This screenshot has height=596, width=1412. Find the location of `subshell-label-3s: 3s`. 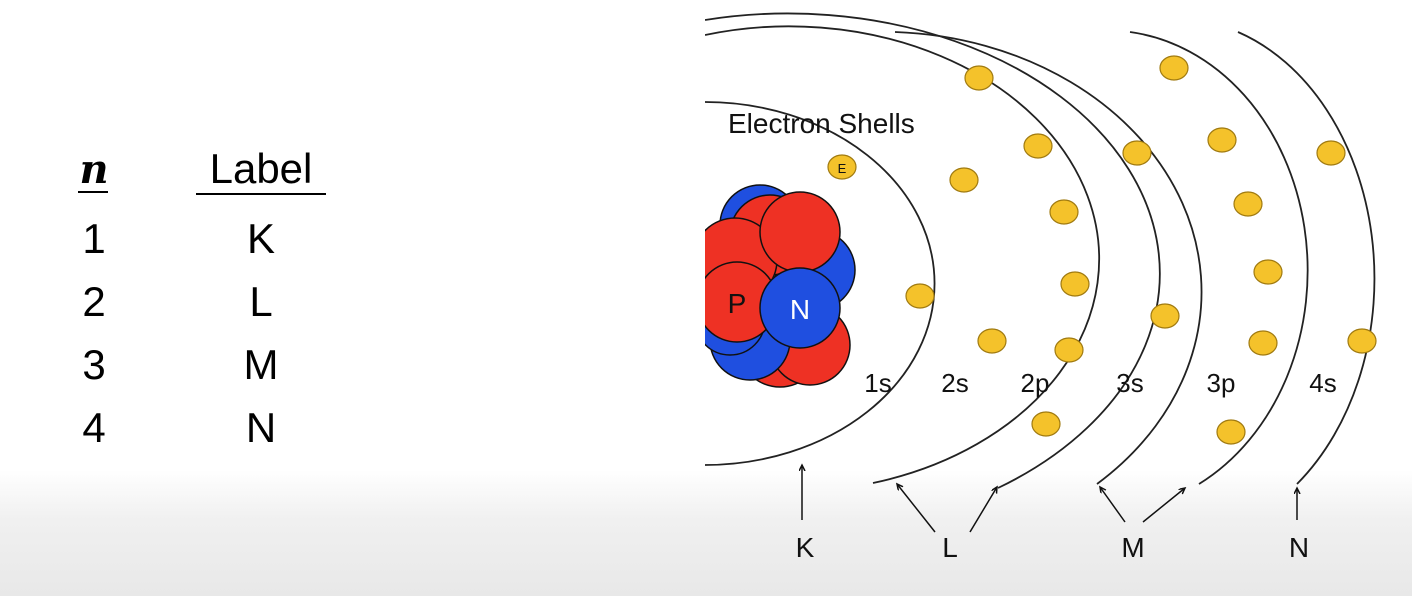

subshell-label-3s: 3s is located at coordinates (1129, 383).